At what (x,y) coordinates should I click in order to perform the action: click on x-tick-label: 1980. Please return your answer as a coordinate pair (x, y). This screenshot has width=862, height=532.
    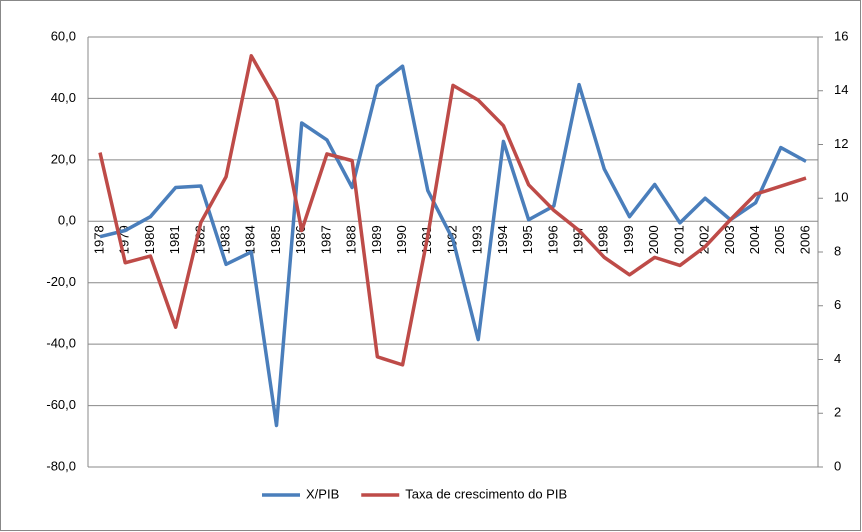
    Looking at the image, I should click on (149, 239).